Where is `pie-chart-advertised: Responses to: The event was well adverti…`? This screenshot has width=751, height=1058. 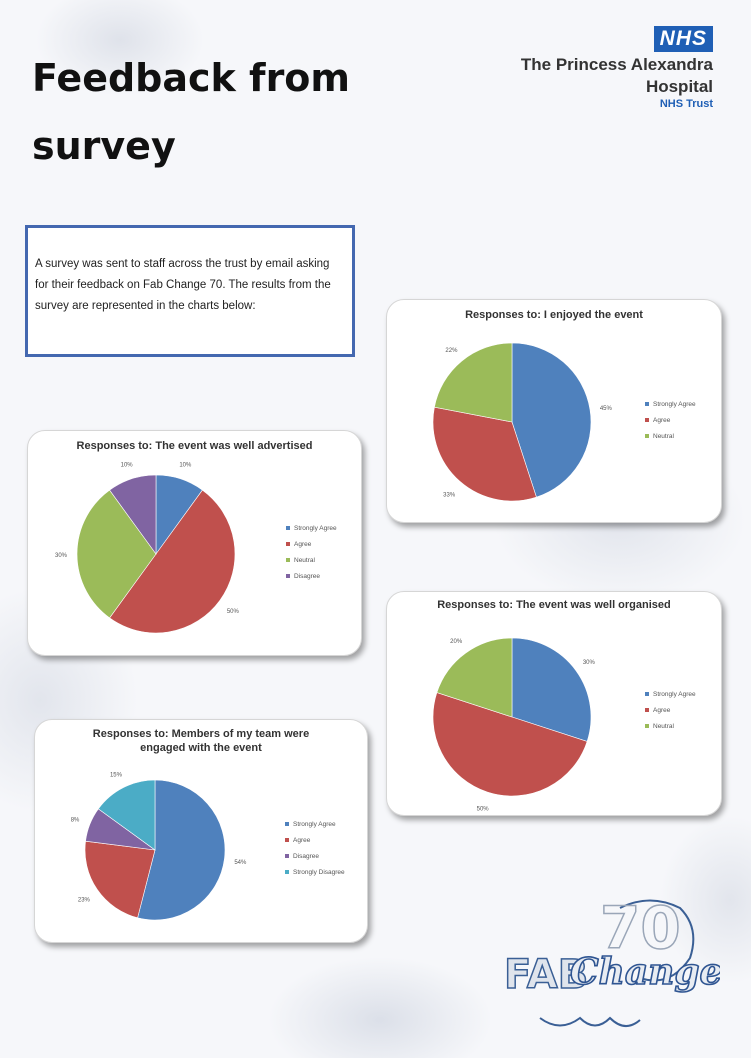 pie-chart-advertised: Responses to: The event was well adverti… is located at coordinates (196, 537).